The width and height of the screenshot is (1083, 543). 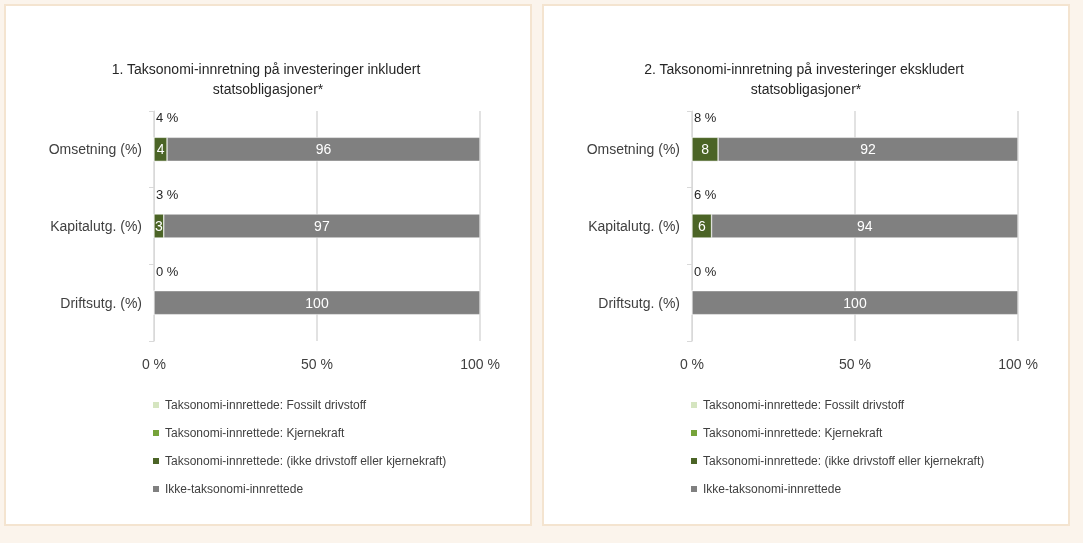 I want to click on chart-title: 1. Taksonomi-innretning på investeringer inkludert statsobligasjoner*, so click(x=268, y=79).